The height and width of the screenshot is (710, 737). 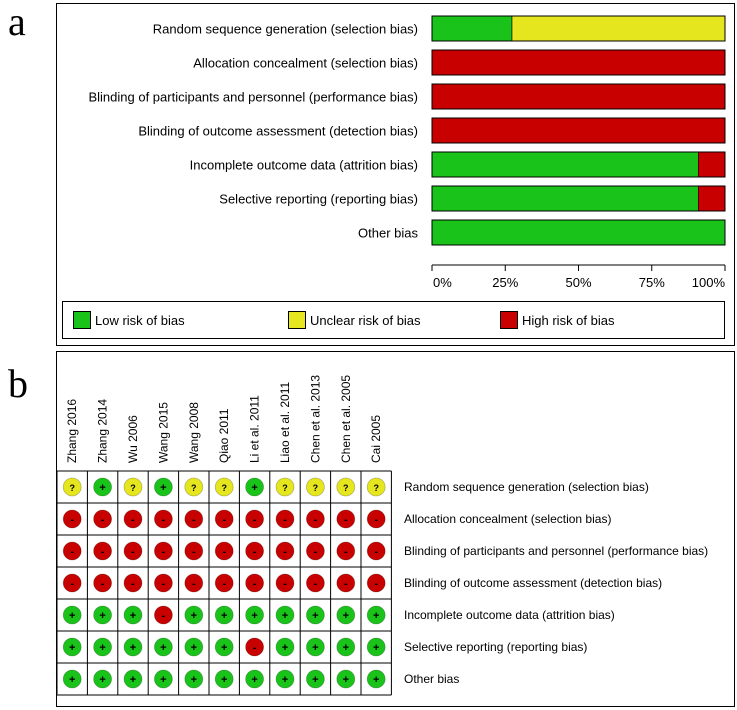 What do you see at coordinates (103, 431) in the screenshot?
I see `study-label: Zhang 2014` at bounding box center [103, 431].